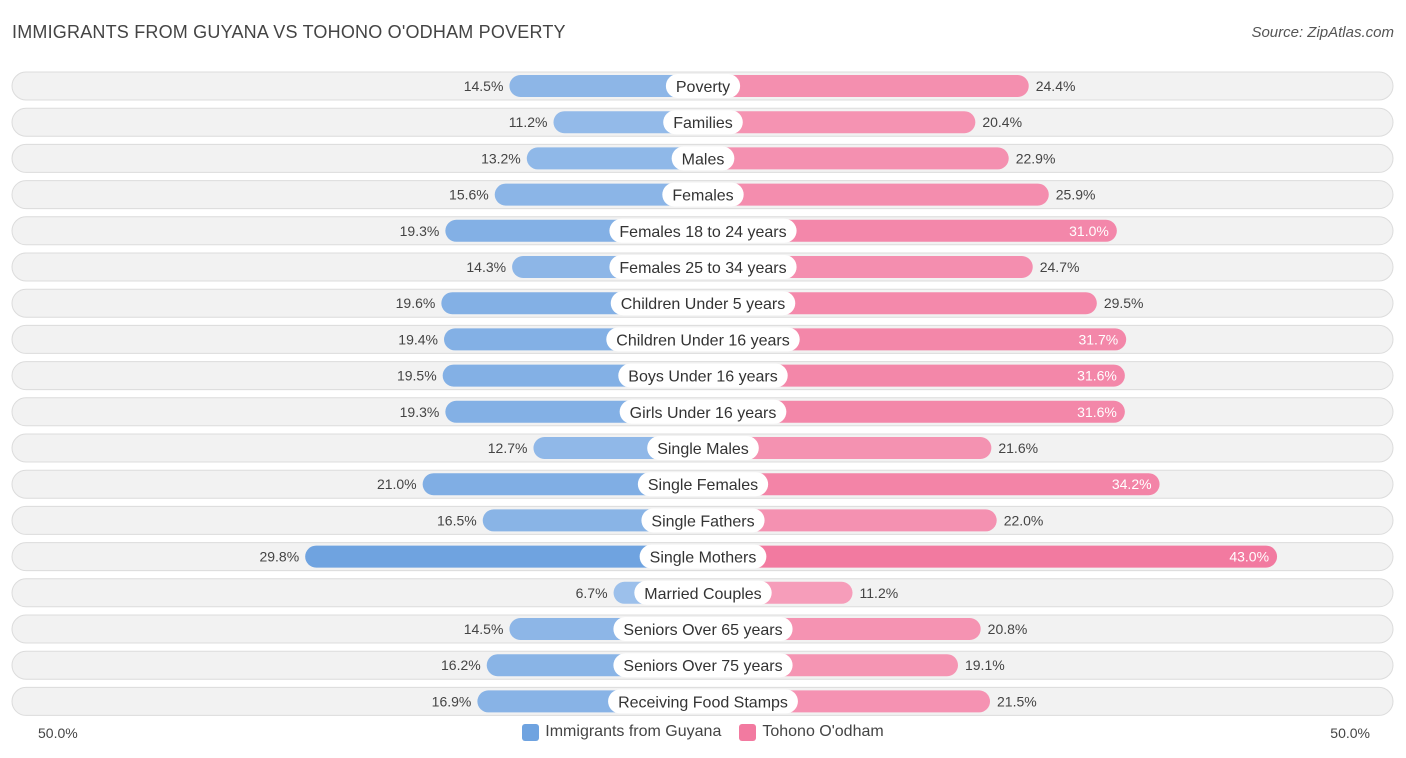 The width and height of the screenshot is (1406, 758). Describe the element at coordinates (1024, 520) in the screenshot. I see `value-label-right: 22.0%` at that location.